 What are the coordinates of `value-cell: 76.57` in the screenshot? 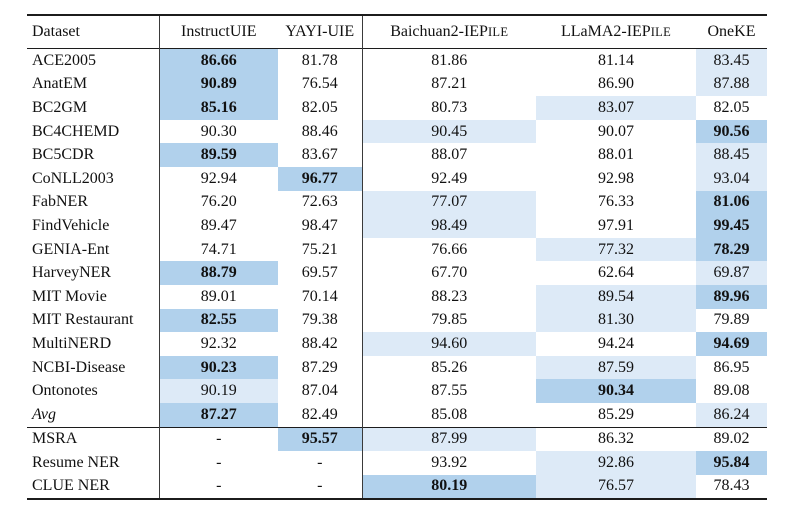 It's located at (616, 487).